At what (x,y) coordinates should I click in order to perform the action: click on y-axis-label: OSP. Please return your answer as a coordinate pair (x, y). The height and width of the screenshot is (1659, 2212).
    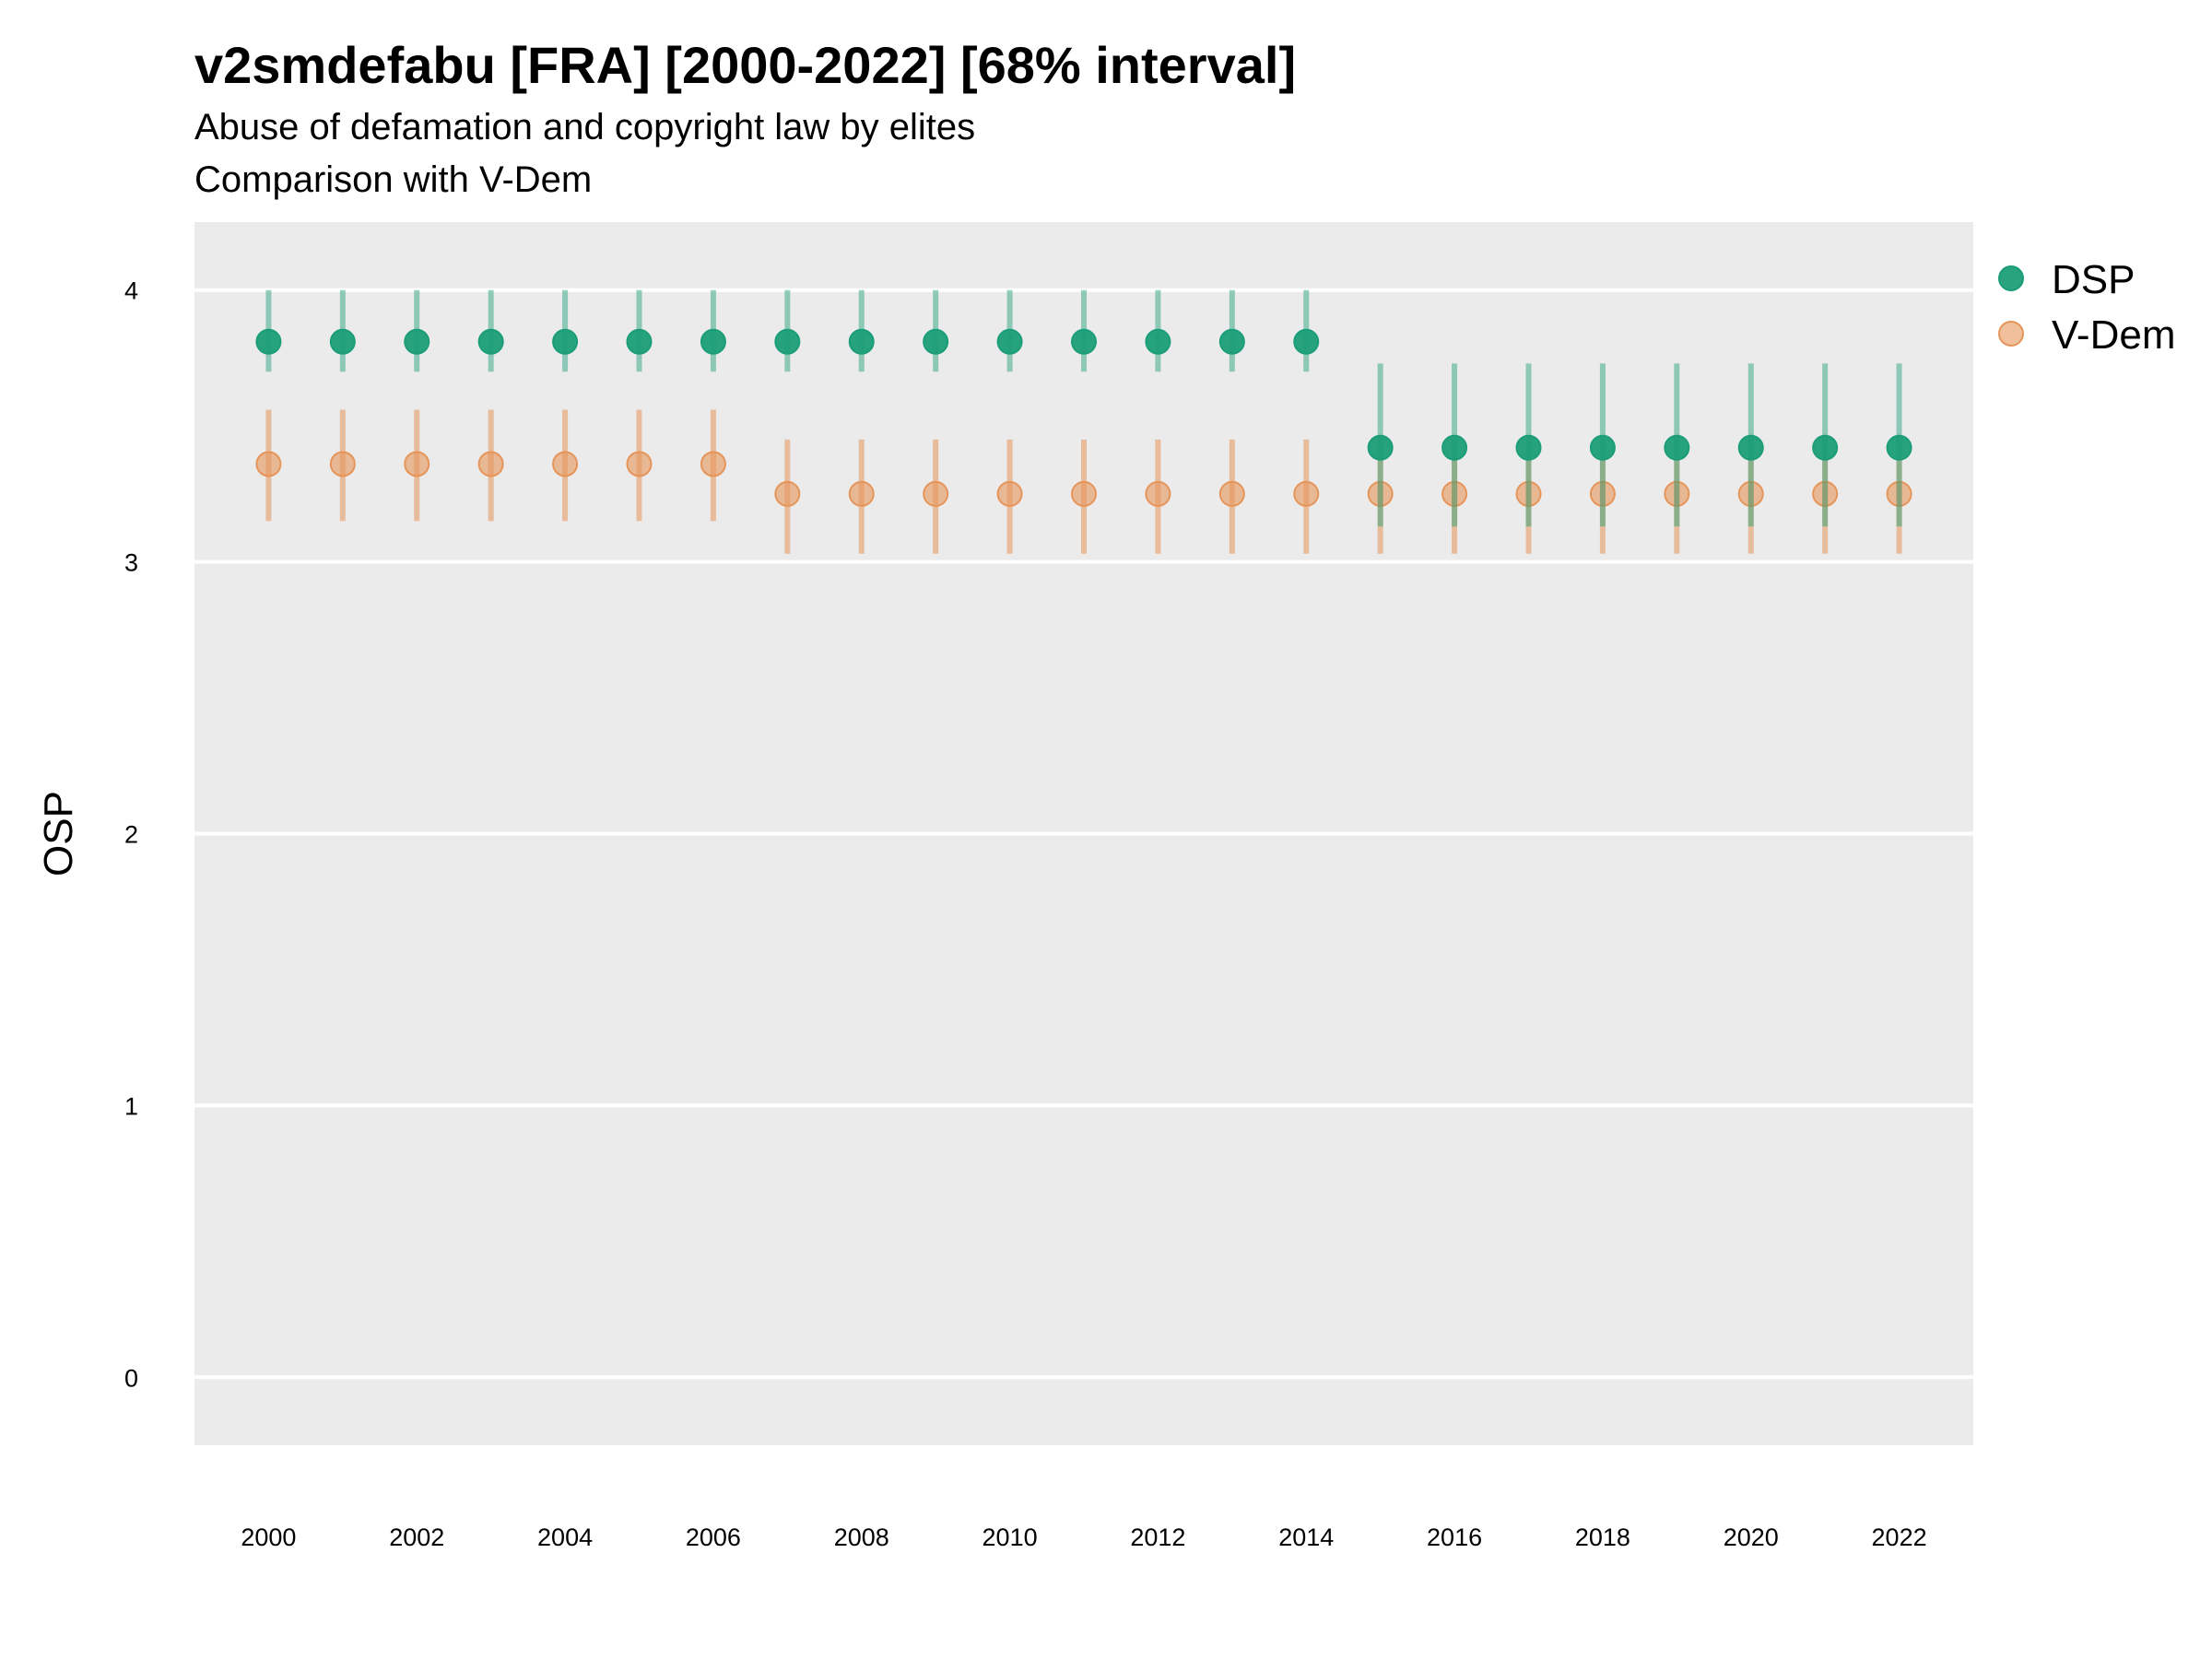
    Looking at the image, I should click on (58, 834).